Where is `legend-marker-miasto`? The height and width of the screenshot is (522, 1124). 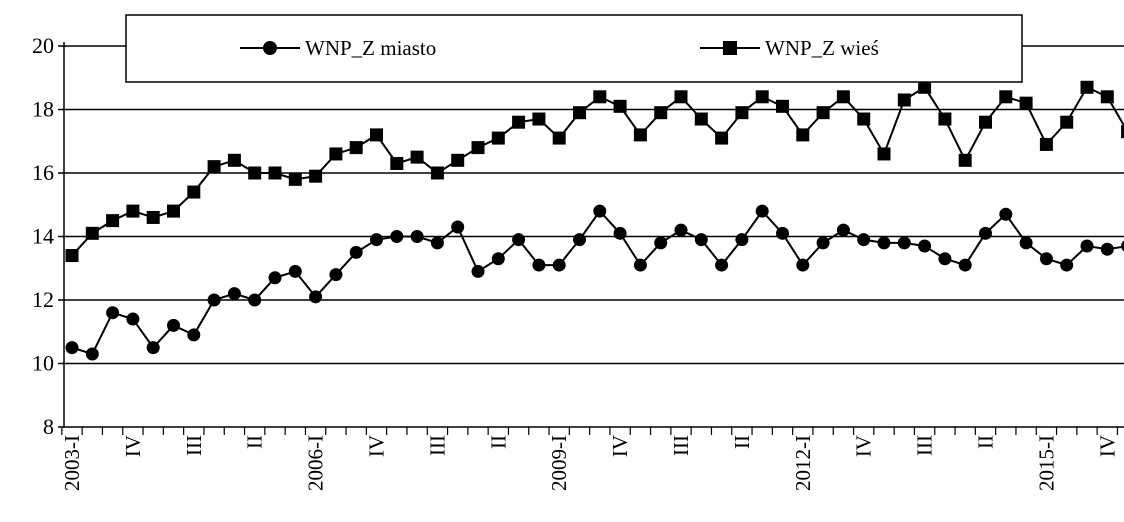
legend-marker-miasto is located at coordinates (270, 48).